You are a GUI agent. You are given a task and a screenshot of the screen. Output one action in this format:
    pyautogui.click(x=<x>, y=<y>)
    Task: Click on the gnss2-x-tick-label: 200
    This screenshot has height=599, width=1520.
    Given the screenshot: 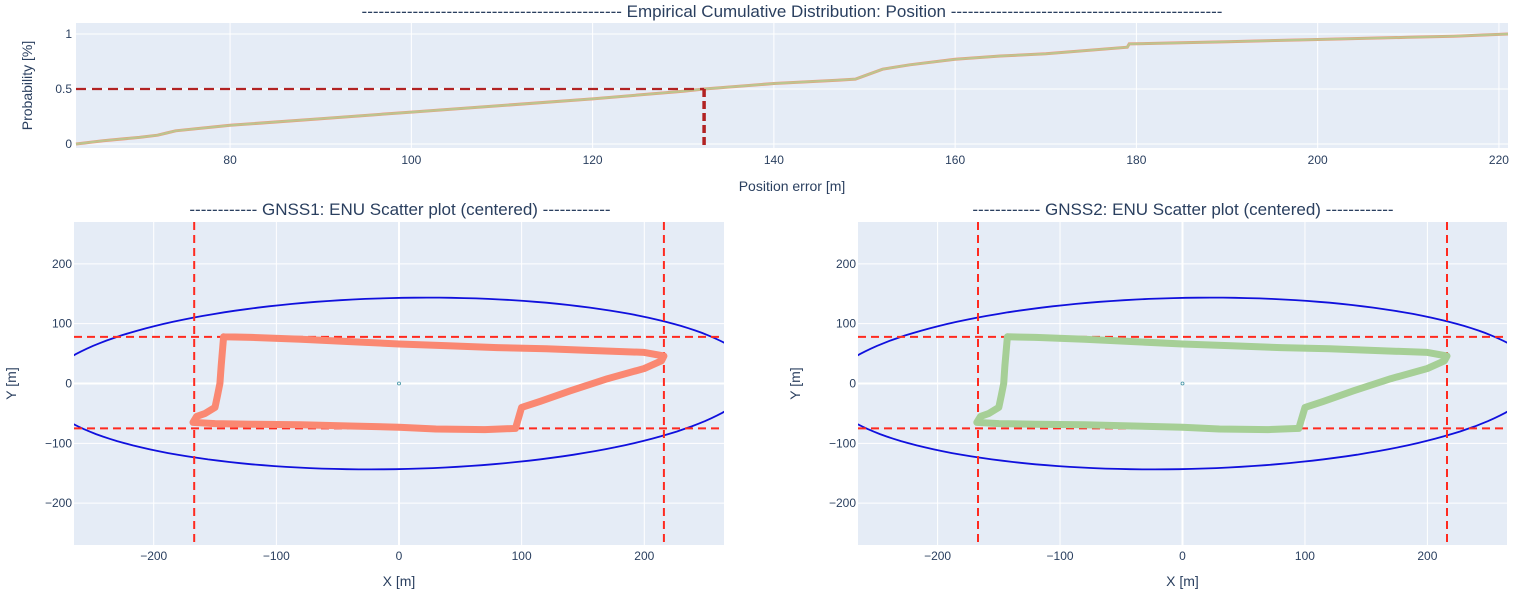 What is the action you would take?
    pyautogui.click(x=1427, y=556)
    